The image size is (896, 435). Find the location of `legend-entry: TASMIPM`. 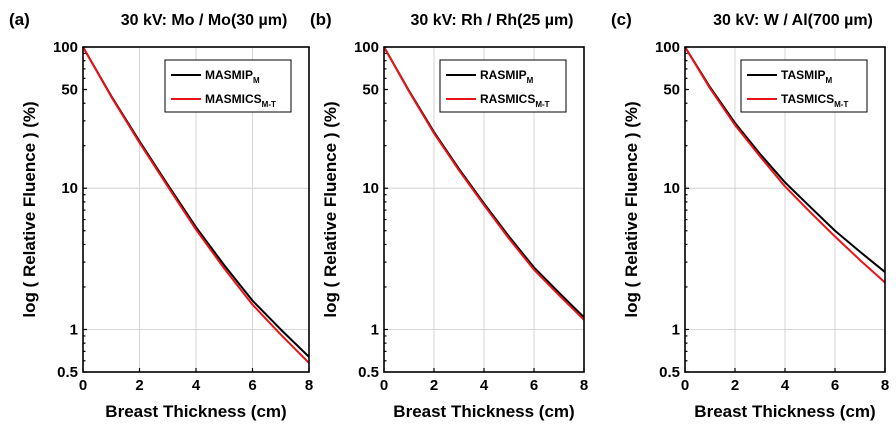

legend-entry: TASMIPM is located at coordinates (806, 76).